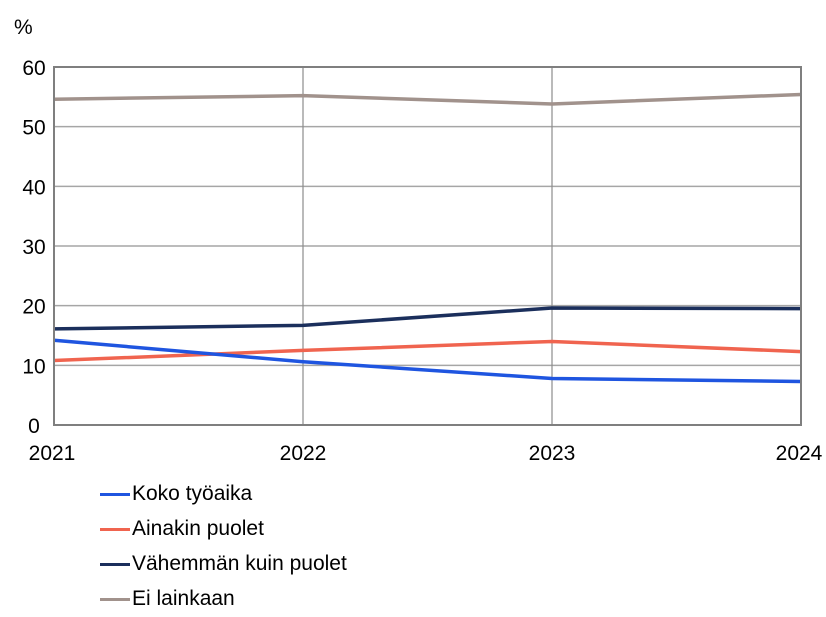 The width and height of the screenshot is (826, 617). Describe the element at coordinates (552, 453) in the screenshot. I see `x-tick-label: 2023` at that location.